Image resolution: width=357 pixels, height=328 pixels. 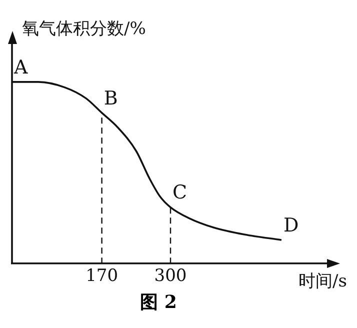 What do you see at coordinates (111, 98) in the screenshot?
I see `annotation: B` at bounding box center [111, 98].